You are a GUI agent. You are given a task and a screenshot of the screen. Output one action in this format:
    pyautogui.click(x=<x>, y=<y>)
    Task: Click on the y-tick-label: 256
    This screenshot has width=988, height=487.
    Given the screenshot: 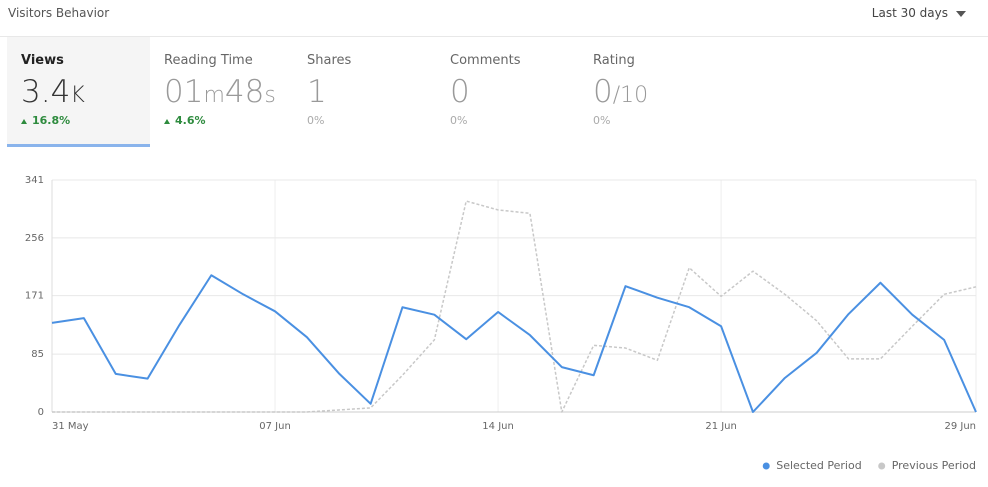 What is the action you would take?
    pyautogui.click(x=34, y=238)
    